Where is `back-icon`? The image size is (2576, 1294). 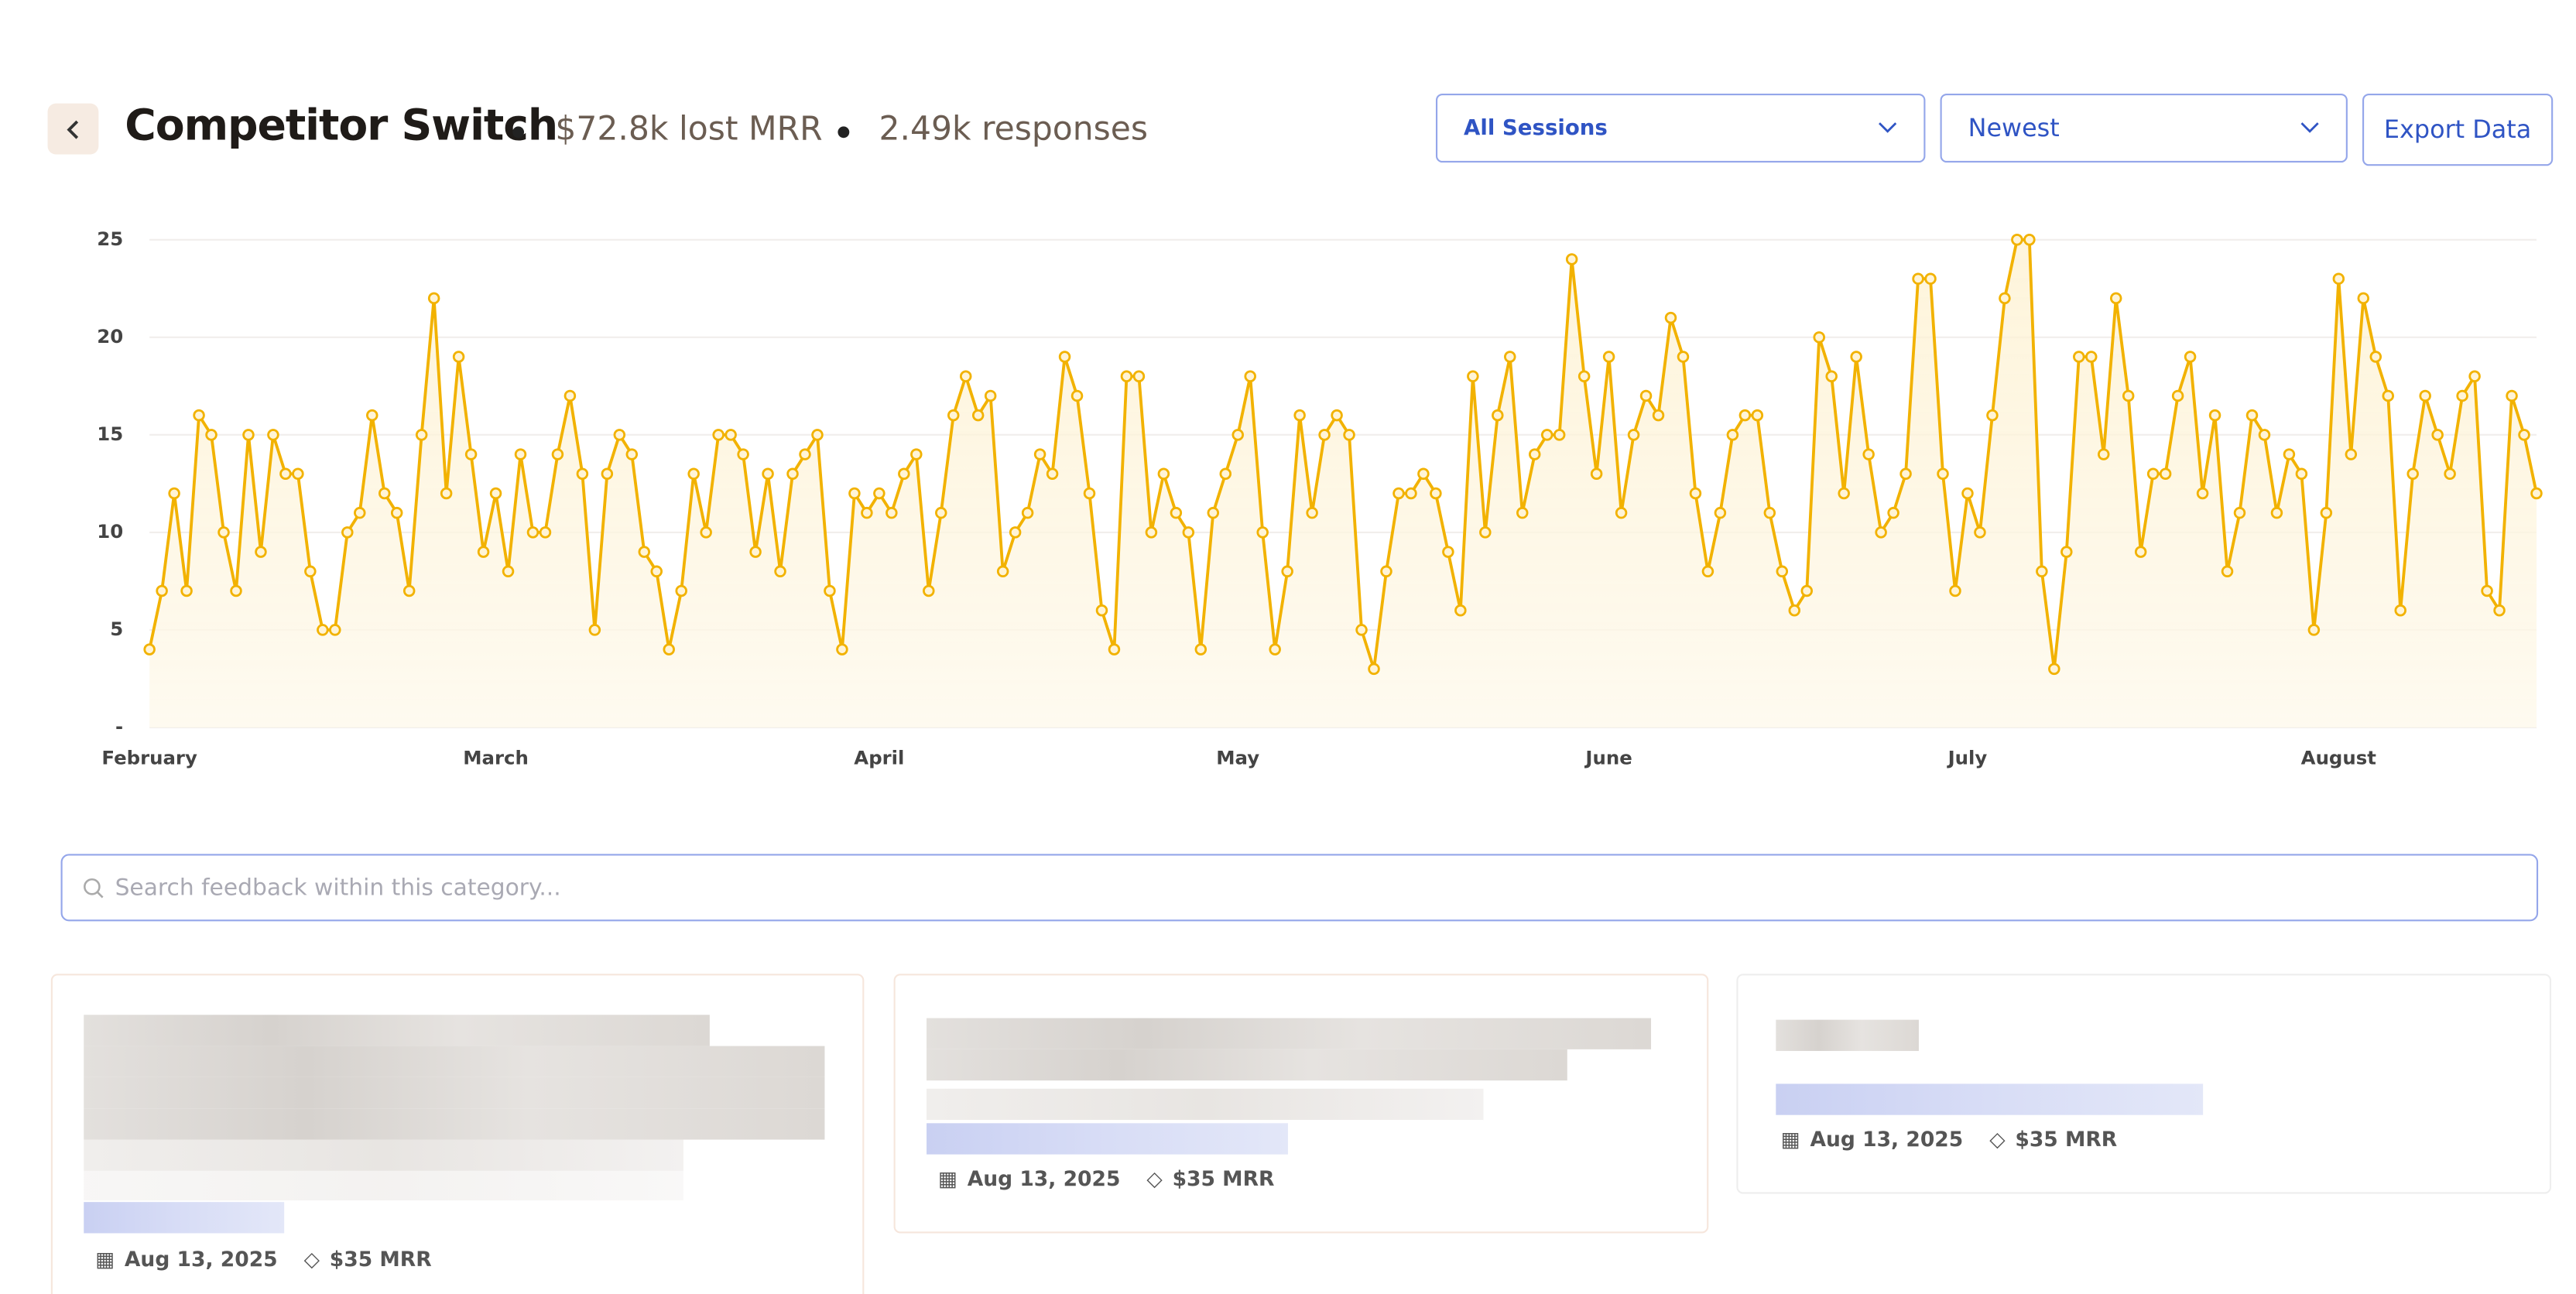
back-icon is located at coordinates (72, 129).